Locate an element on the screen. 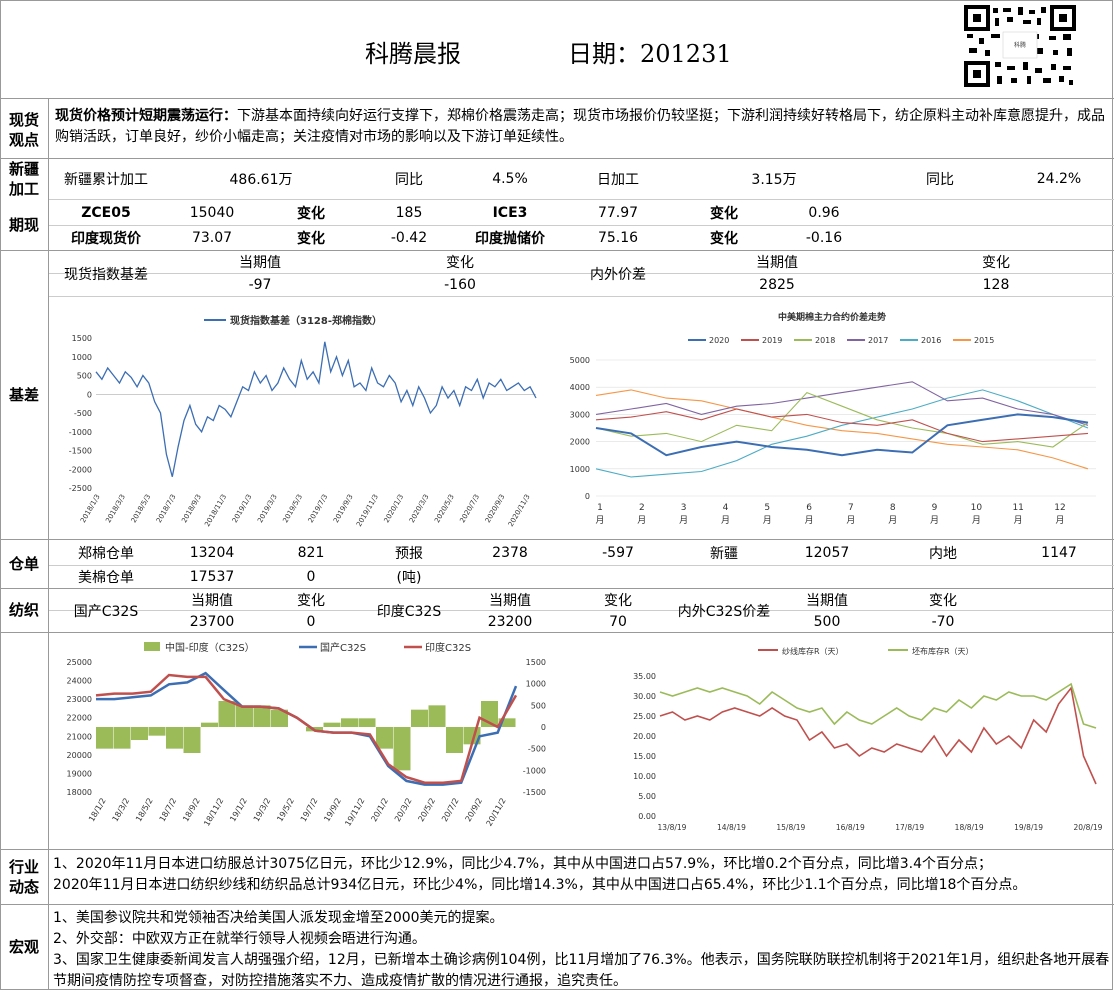 The image size is (1114, 992). domestic-chg: 0 is located at coordinates (311, 621).